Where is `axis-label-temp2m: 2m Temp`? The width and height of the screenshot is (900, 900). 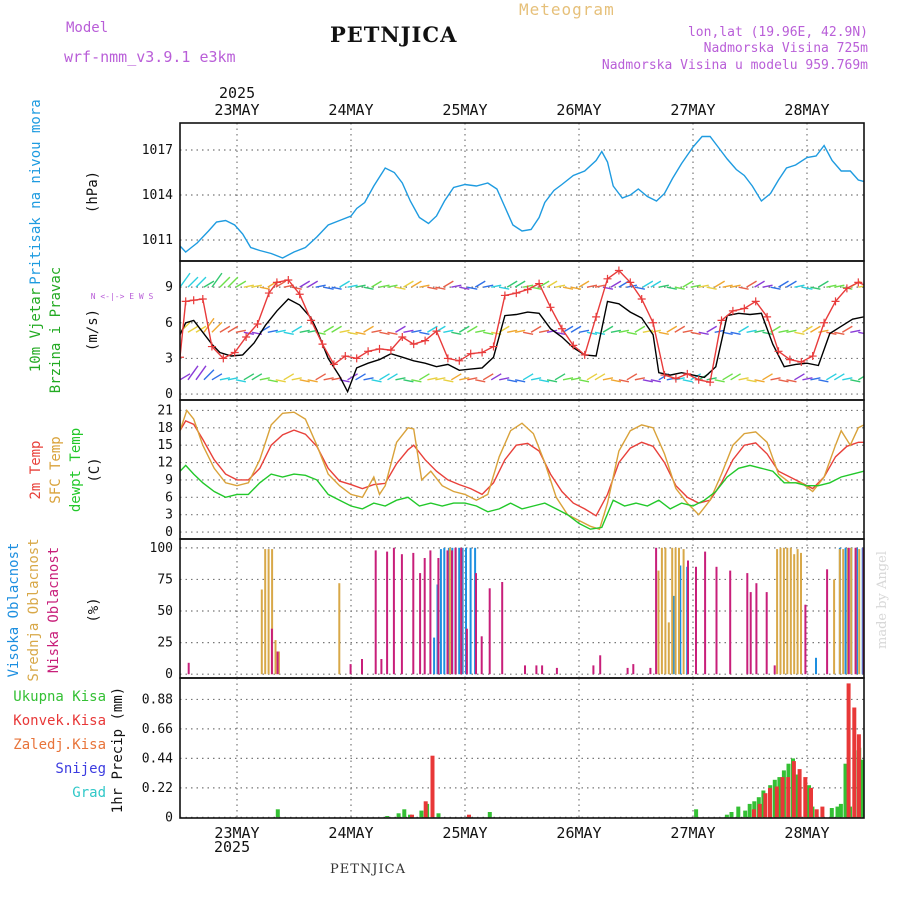 axis-label-temp2m: 2m Temp is located at coordinates (36, 469).